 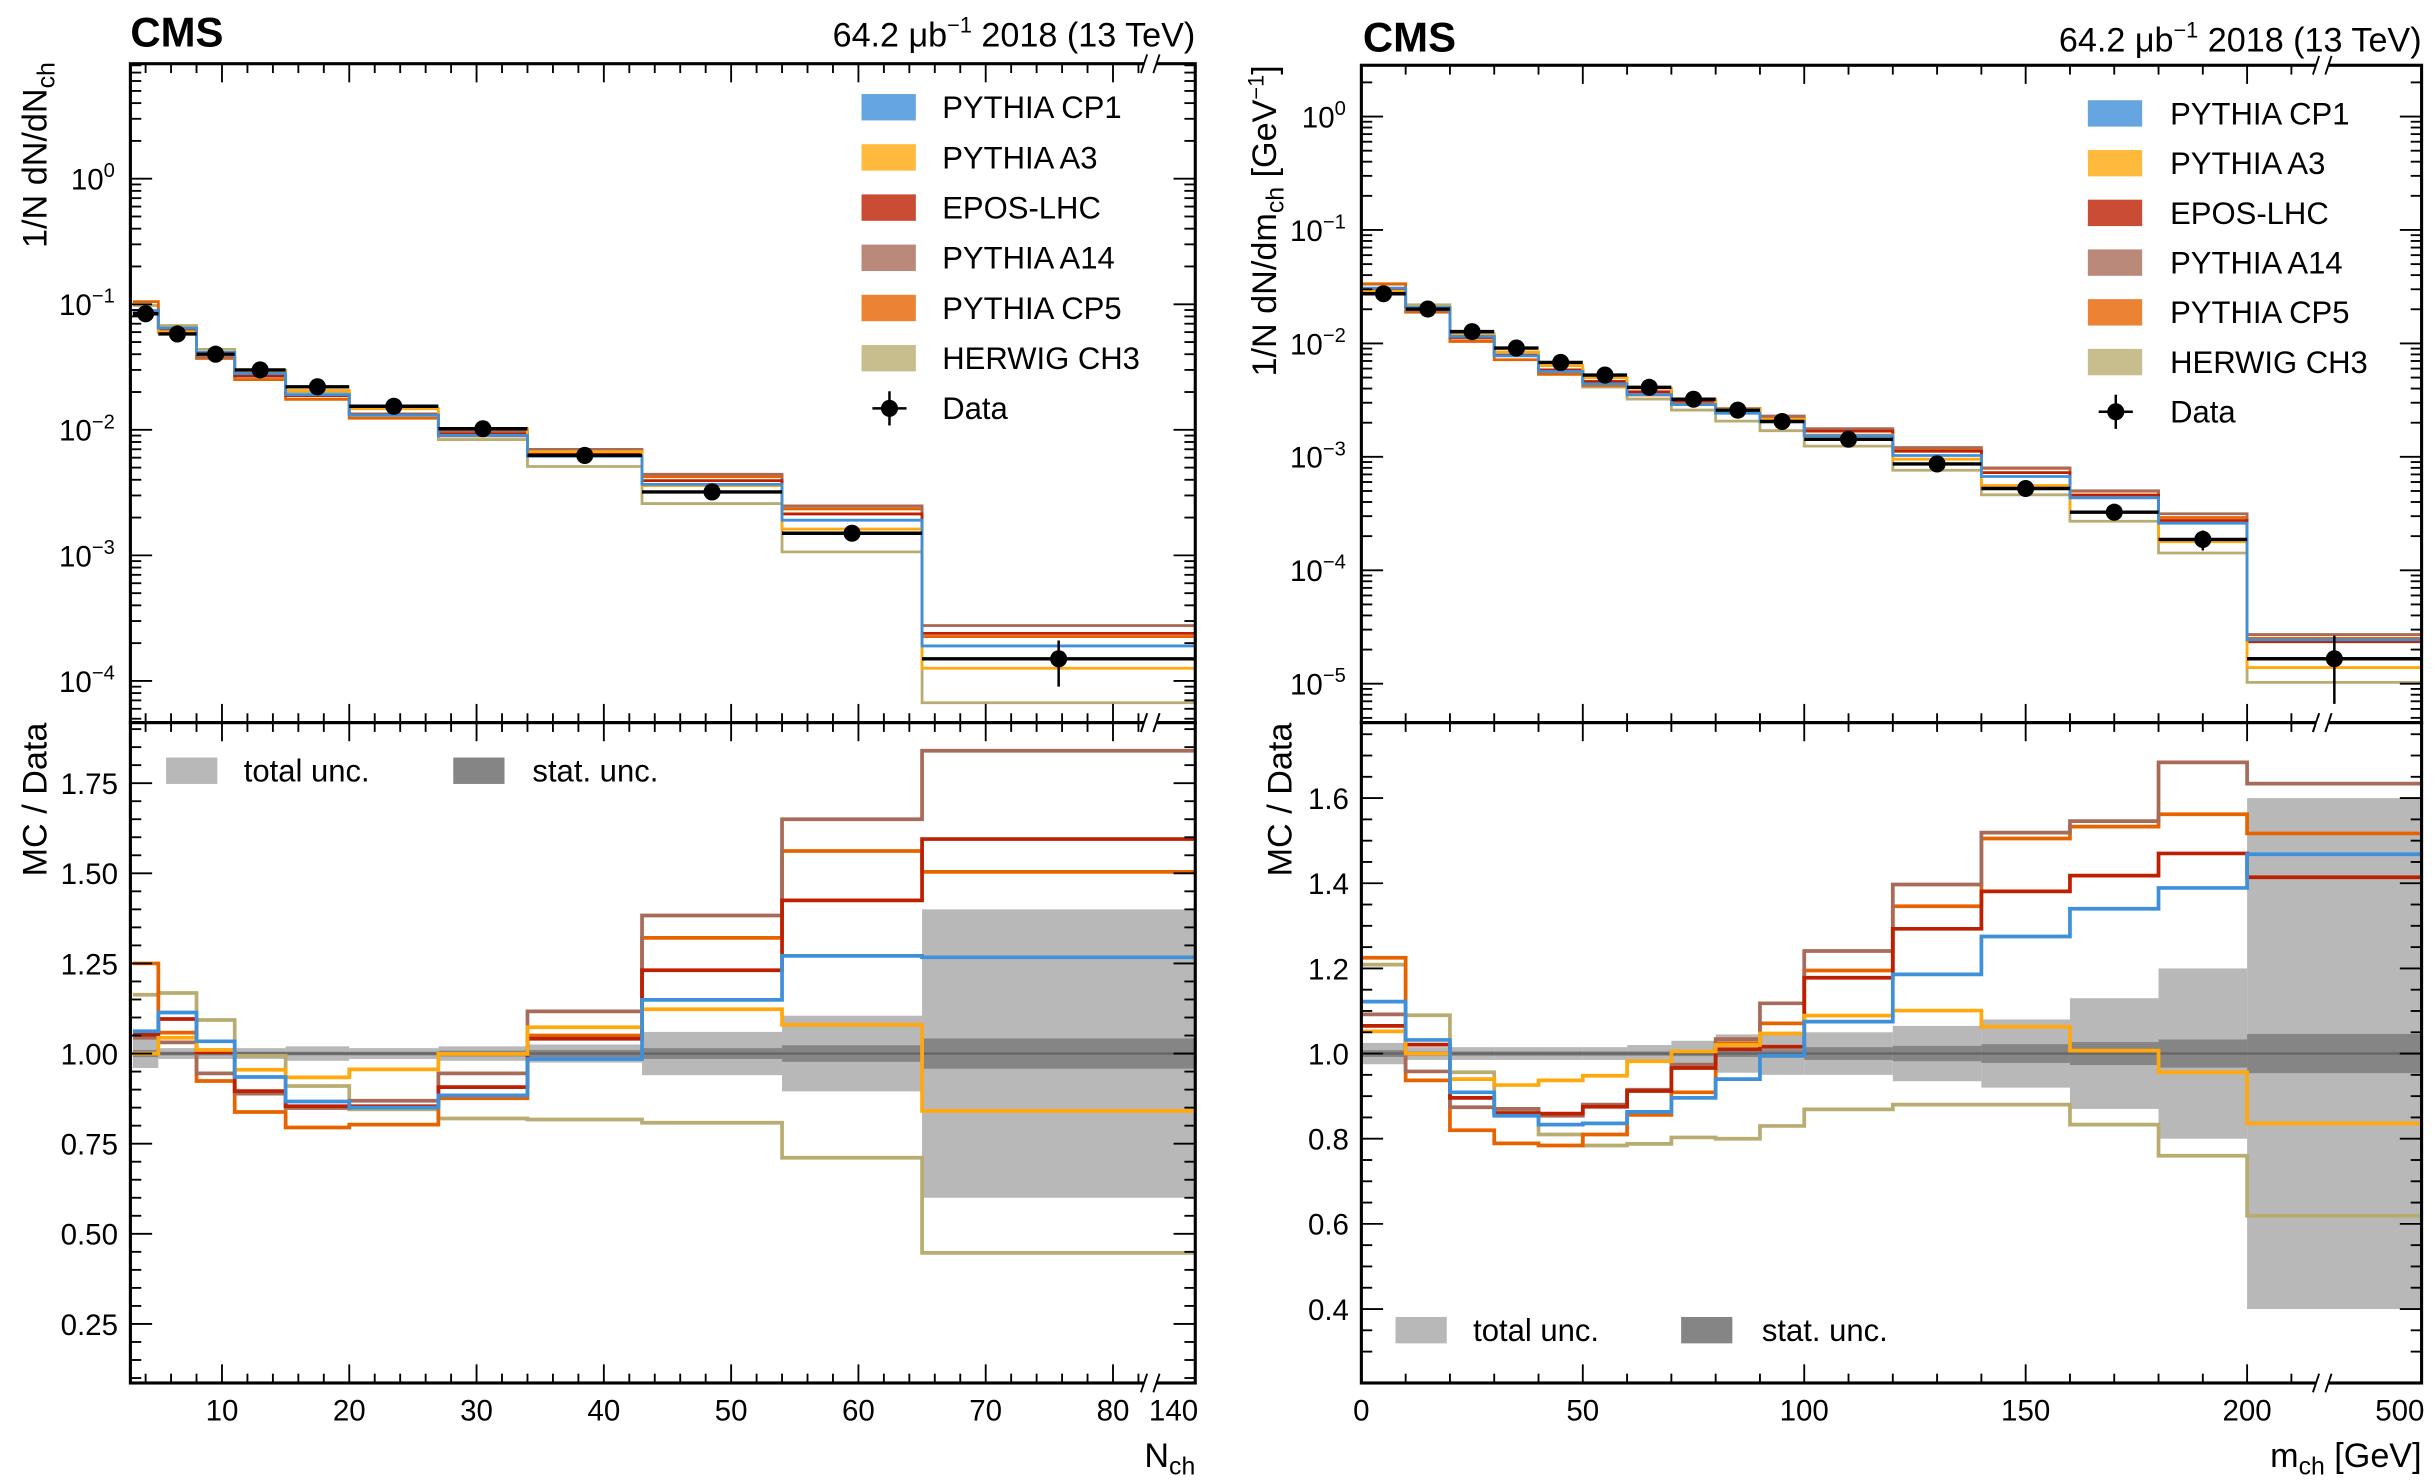 What do you see at coordinates (664, 929) in the screenshot?
I see `mc-ratio-pythia-a14` at bounding box center [664, 929].